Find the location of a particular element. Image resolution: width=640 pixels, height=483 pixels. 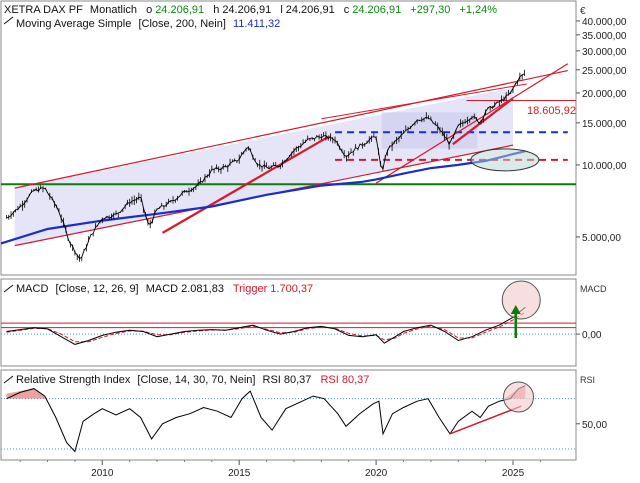

price-y-tick-label: 25.000,00 is located at coordinates (604, 71).